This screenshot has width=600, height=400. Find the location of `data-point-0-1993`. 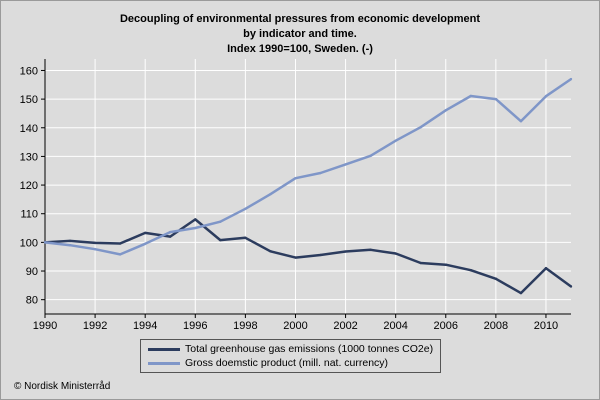

data-point-0-1993 is located at coordinates (120, 243).